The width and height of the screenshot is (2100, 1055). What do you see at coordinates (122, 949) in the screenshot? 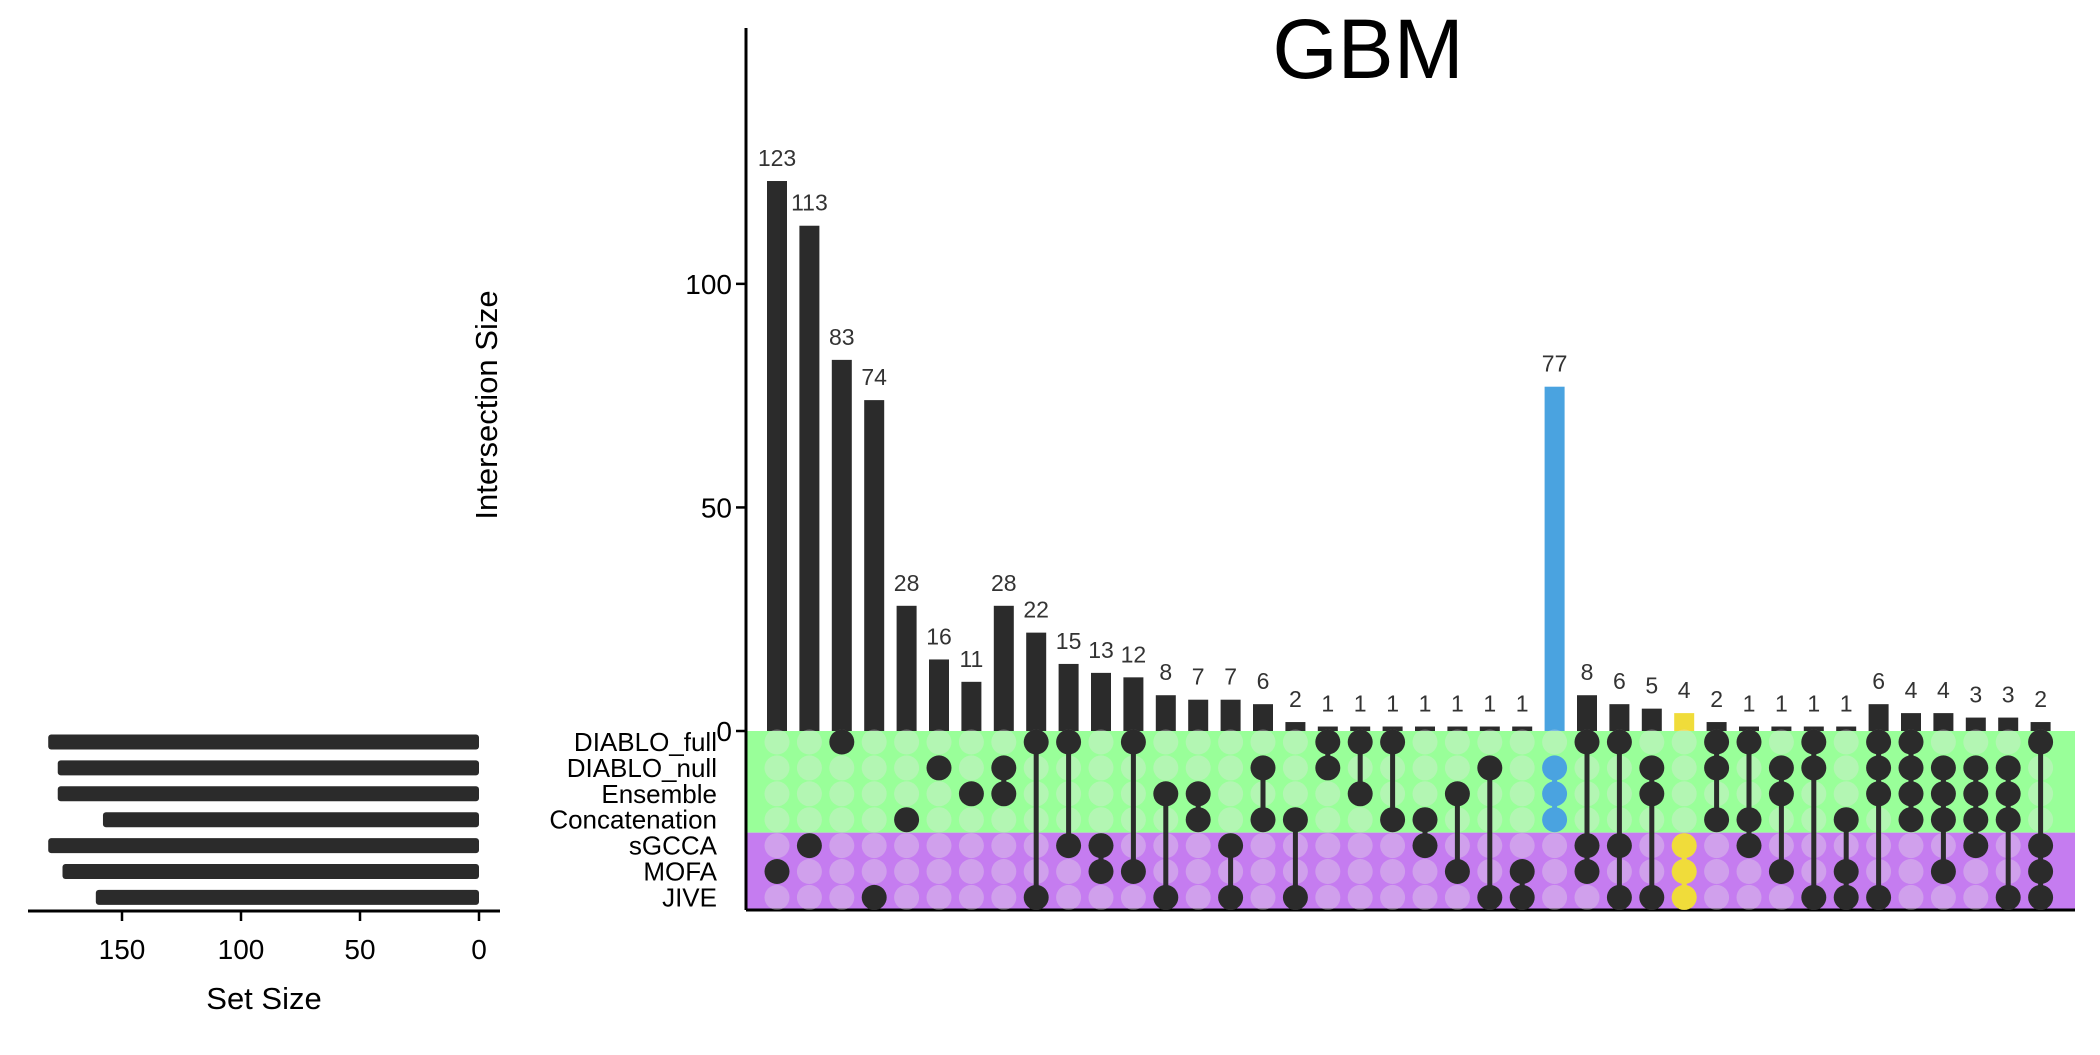
I see `set-size-axis-tick-label: 150` at bounding box center [122, 949].